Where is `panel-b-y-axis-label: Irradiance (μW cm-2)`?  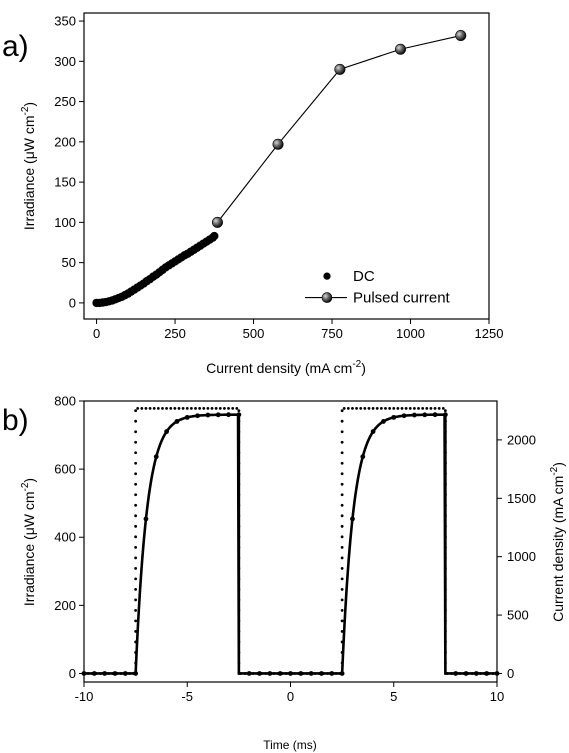 panel-b-y-axis-label: Irradiance (μW cm-2) is located at coordinates (28, 542).